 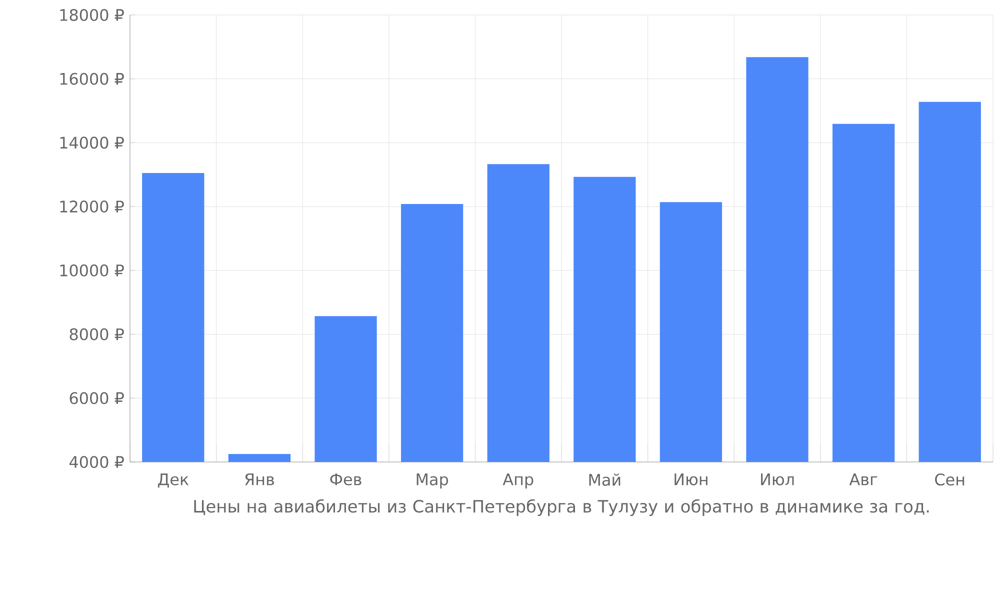 What do you see at coordinates (92, 270) in the screenshot?
I see `y-tick-label: 10000 ₽` at bounding box center [92, 270].